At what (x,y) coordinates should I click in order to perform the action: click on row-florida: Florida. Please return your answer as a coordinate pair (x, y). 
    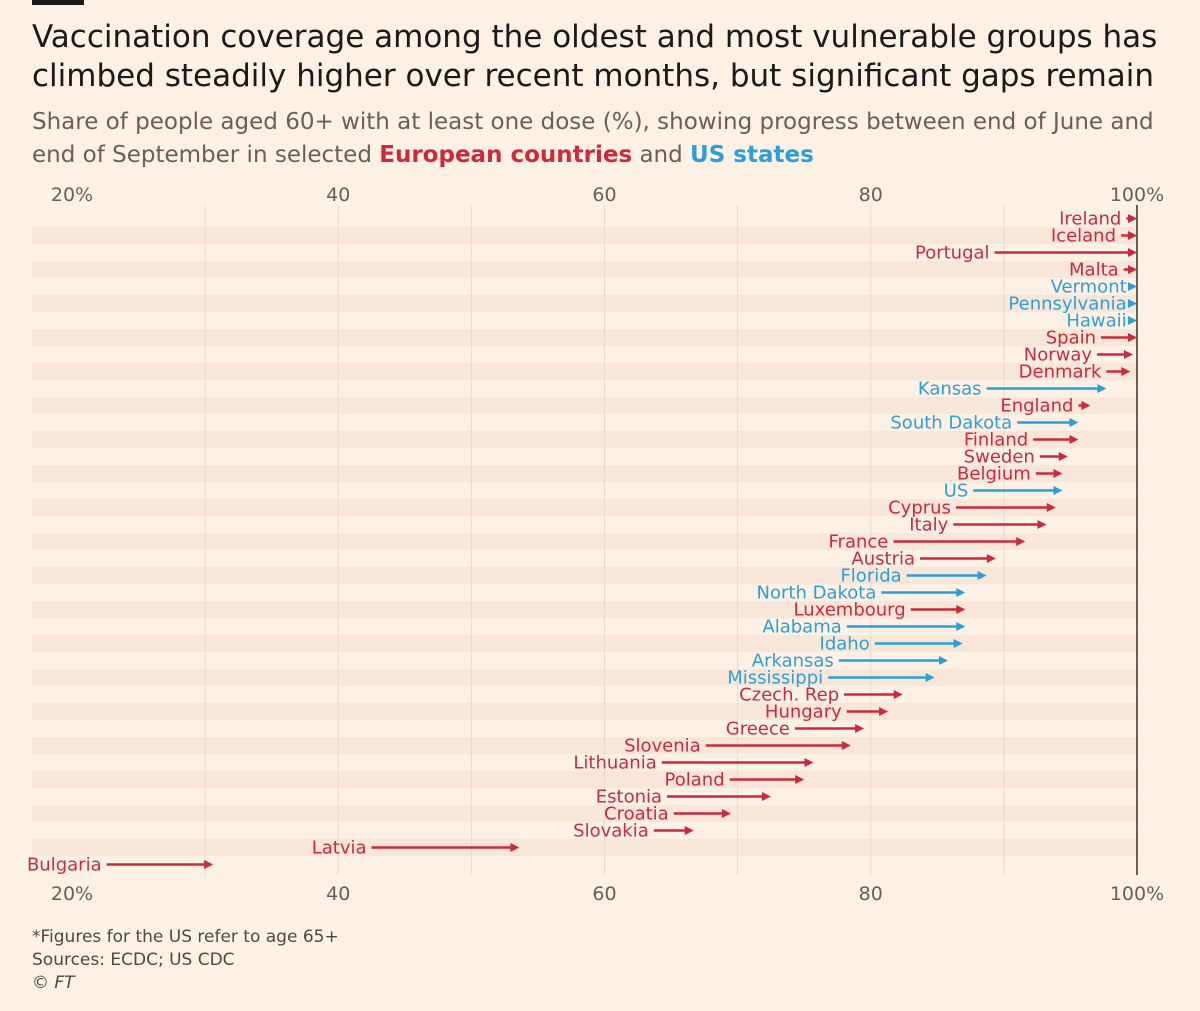
    Looking at the image, I should click on (913, 576).